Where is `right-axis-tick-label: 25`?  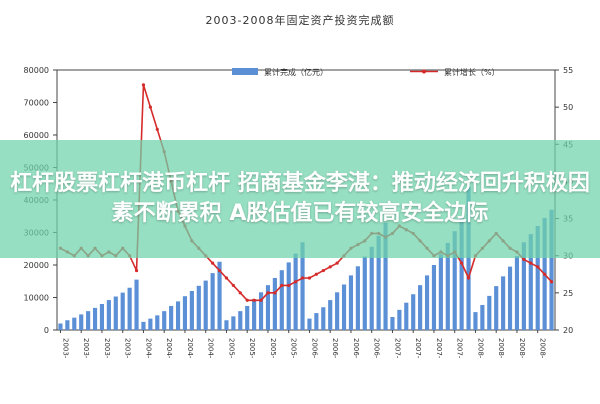
right-axis-tick-label: 25 is located at coordinates (568, 293).